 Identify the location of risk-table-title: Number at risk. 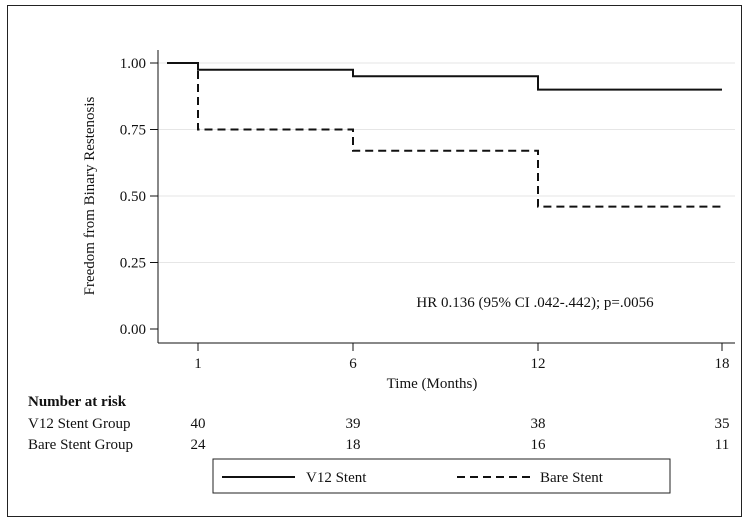
(77, 402).